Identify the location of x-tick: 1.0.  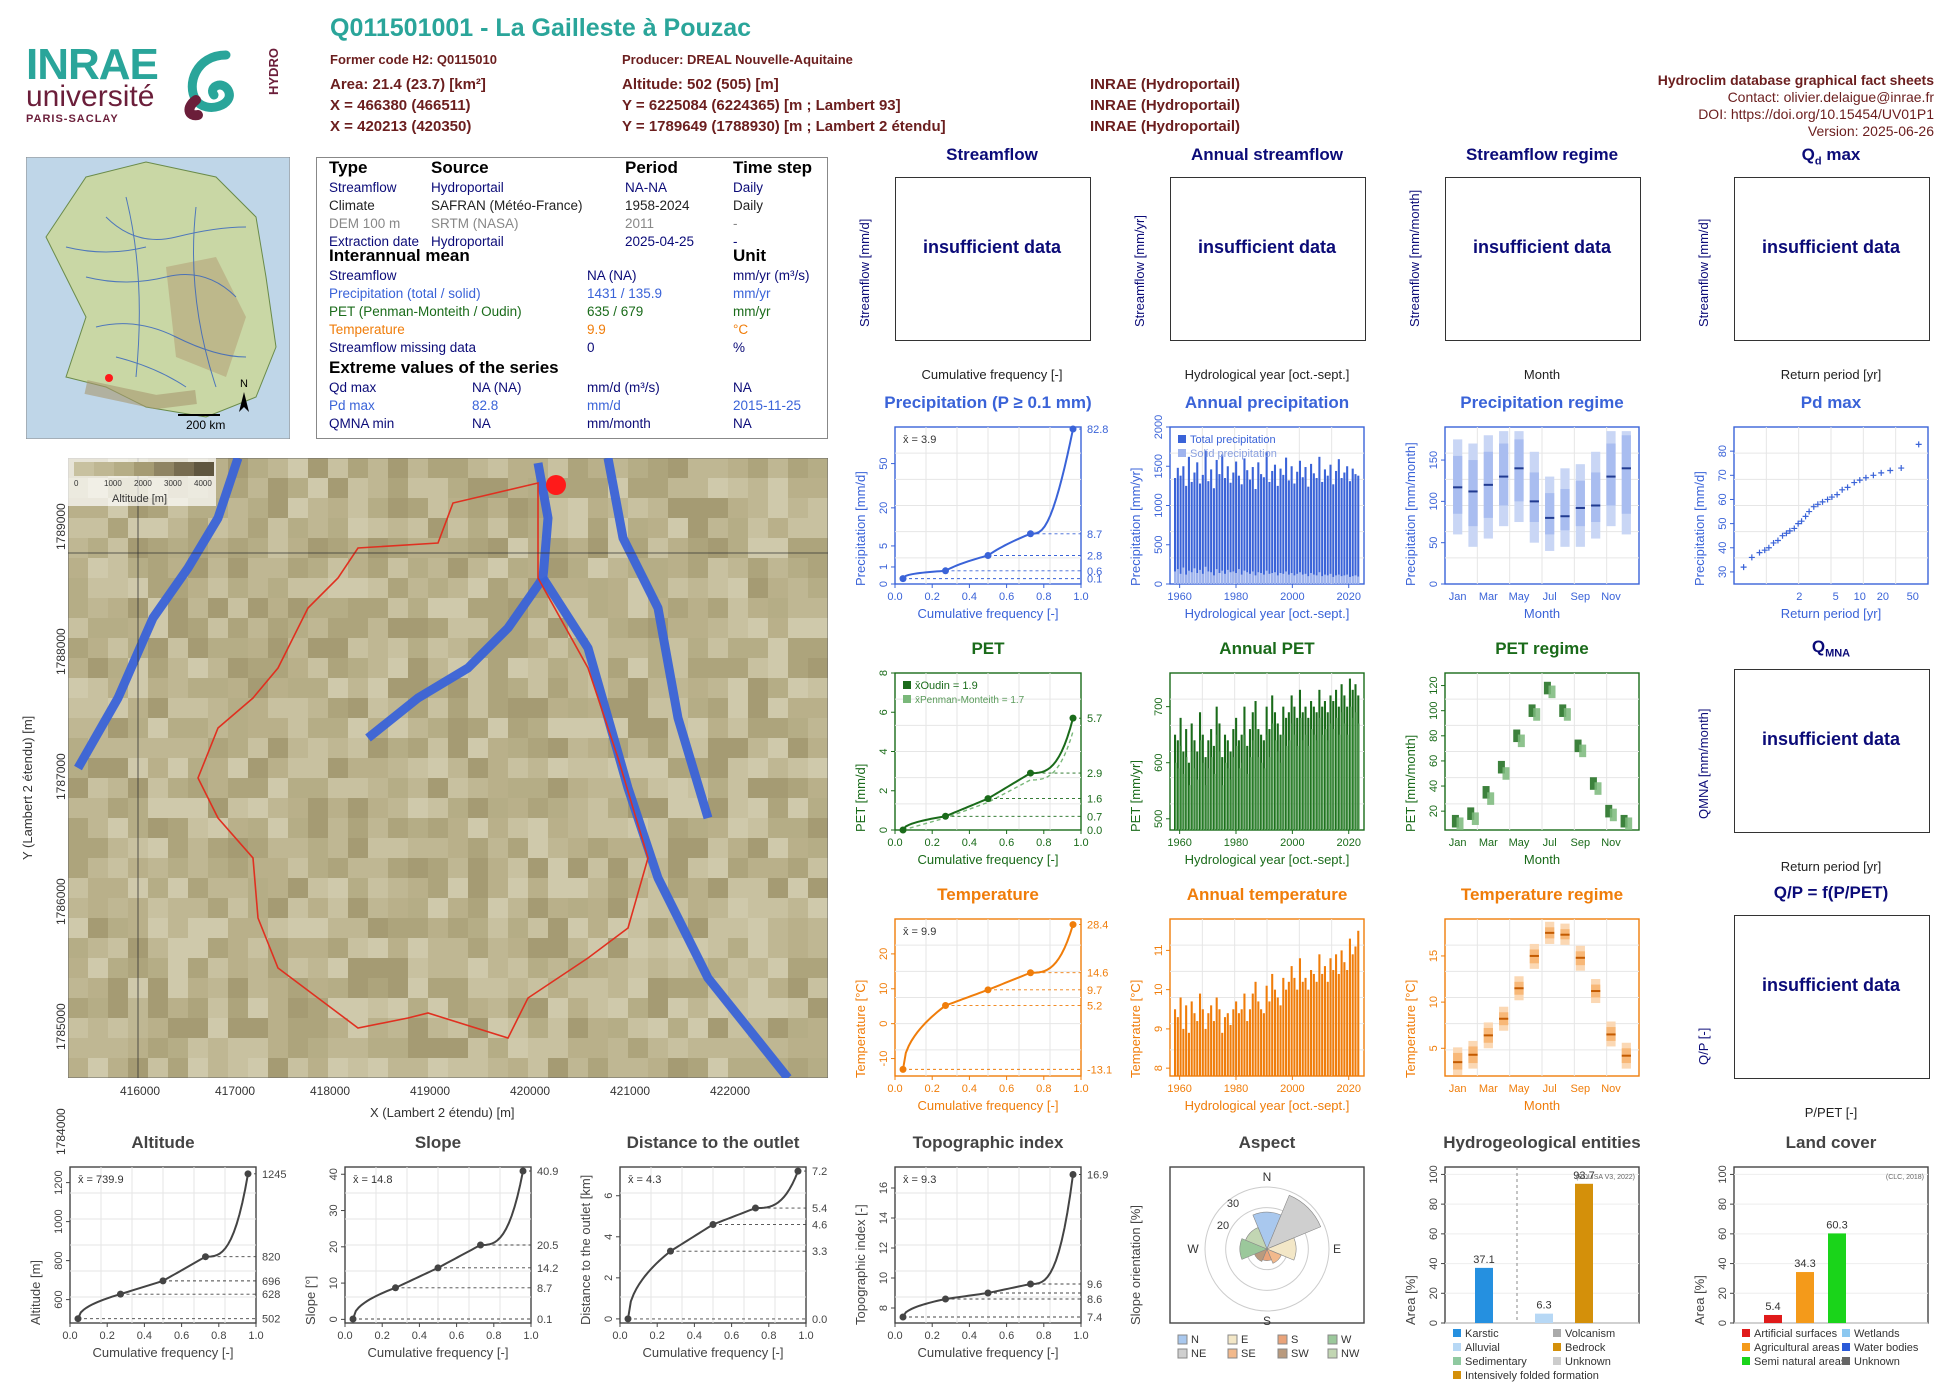
(1080, 1336).